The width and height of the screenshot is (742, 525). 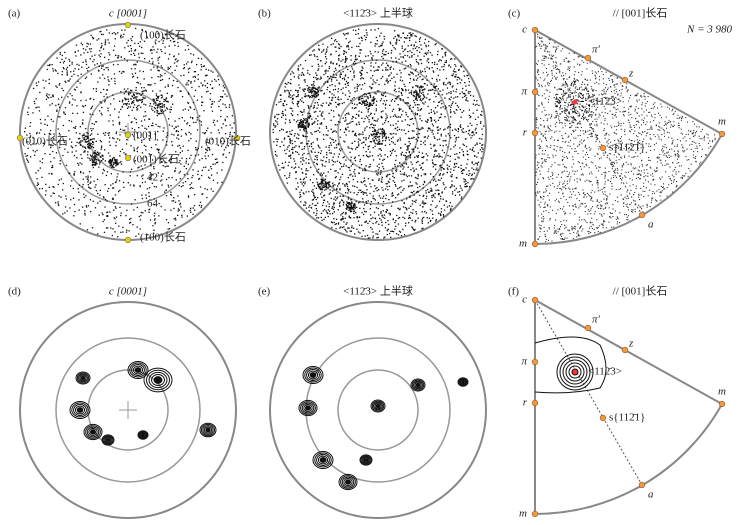 I want to click on contour, so click(x=158, y=380).